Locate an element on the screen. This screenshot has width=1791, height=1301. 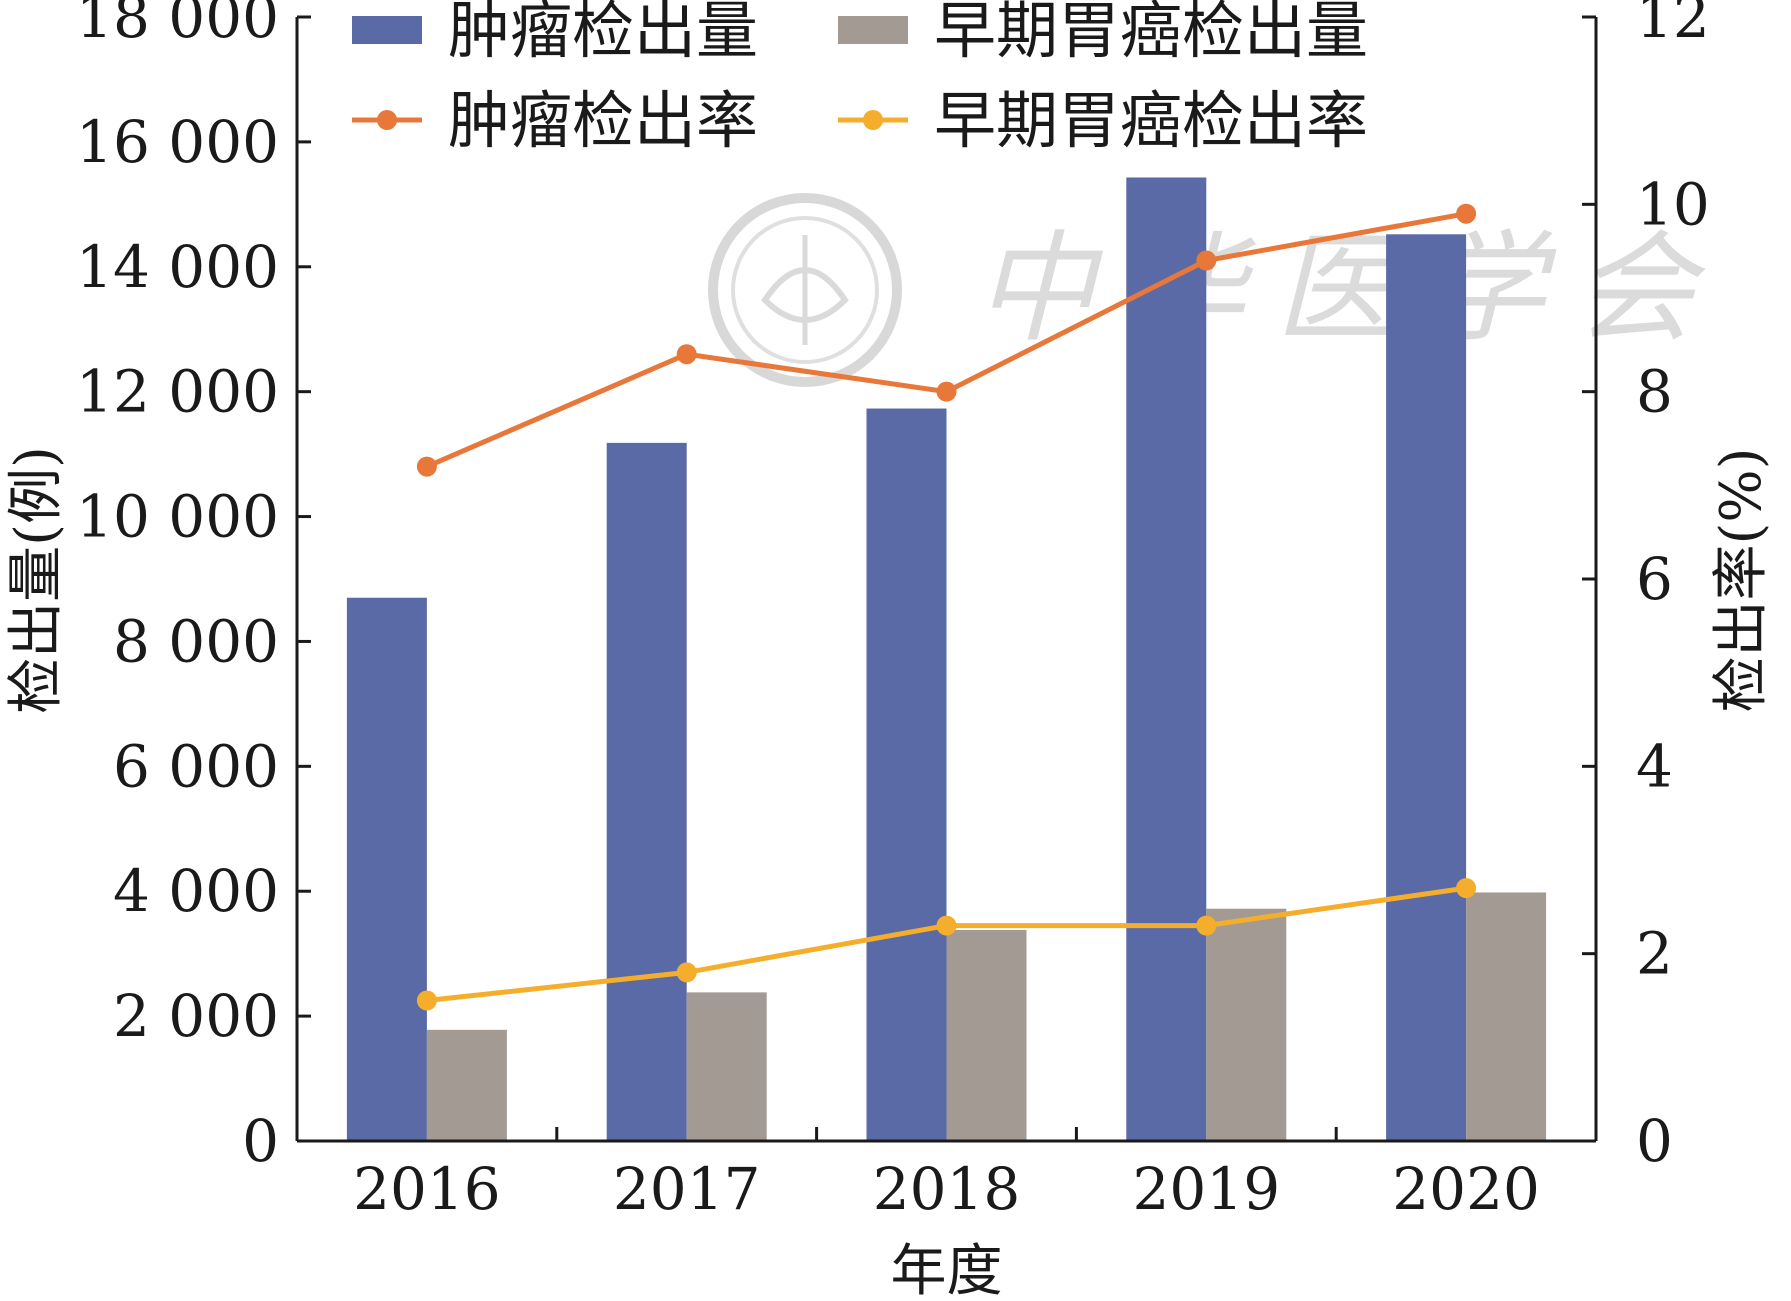
bar-tumor-2016 is located at coordinates (386, 869).